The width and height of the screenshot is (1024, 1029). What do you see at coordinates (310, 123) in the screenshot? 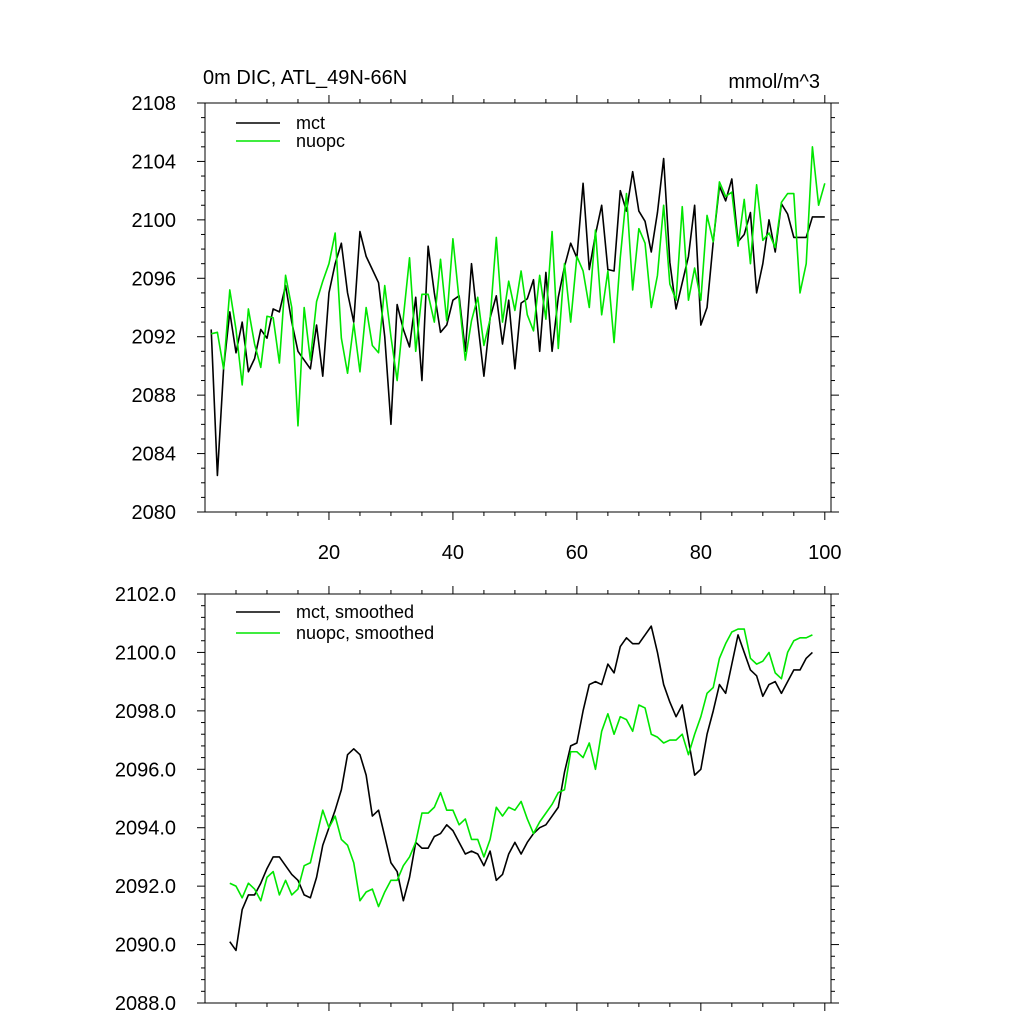
I see `legend-label-mct: mct` at bounding box center [310, 123].